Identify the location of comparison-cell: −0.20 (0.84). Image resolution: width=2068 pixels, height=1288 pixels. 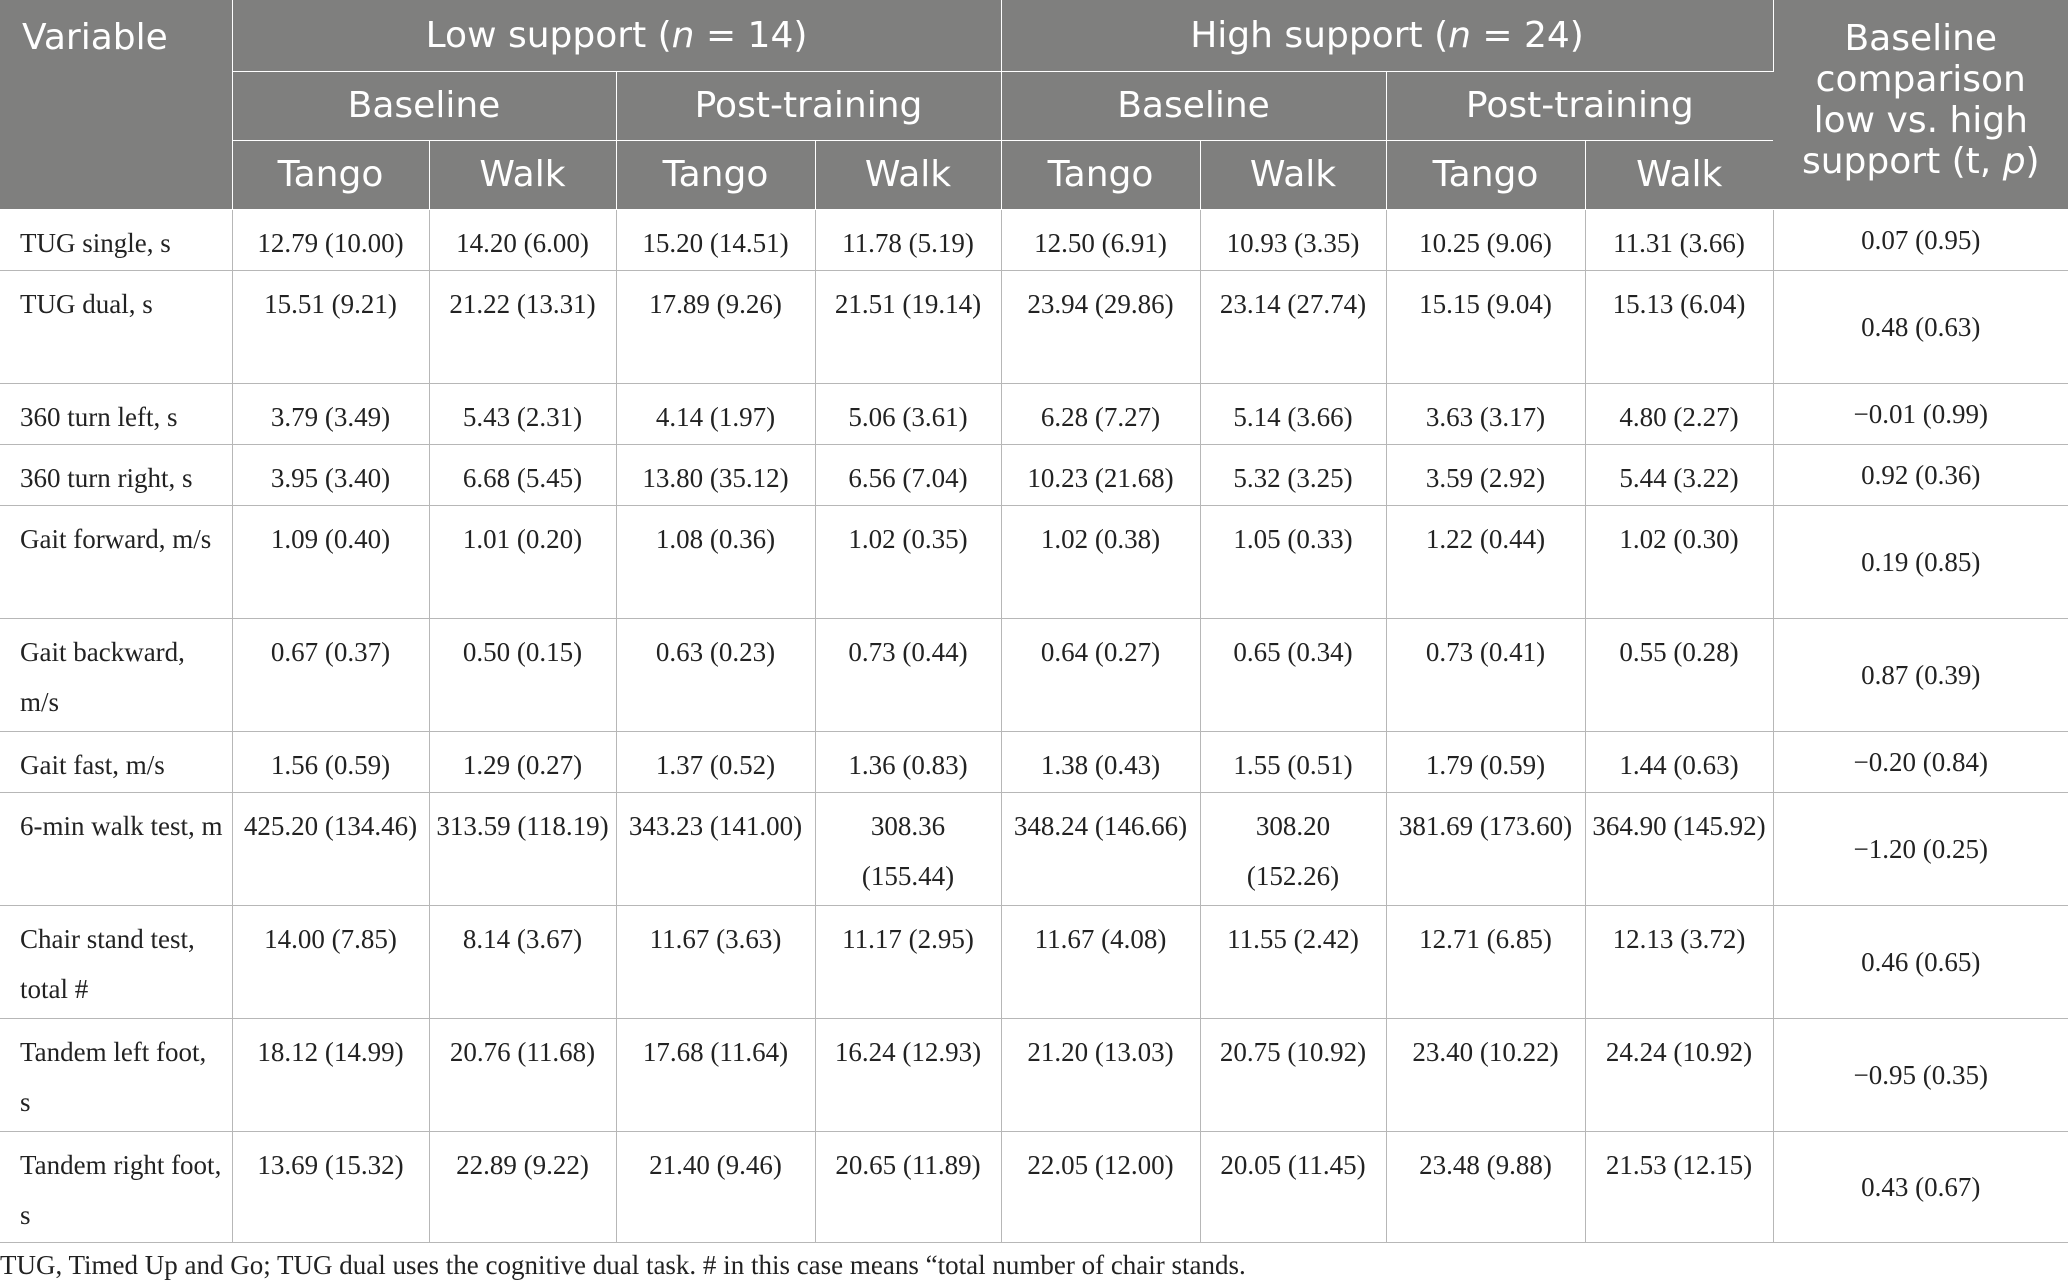
(1920, 762).